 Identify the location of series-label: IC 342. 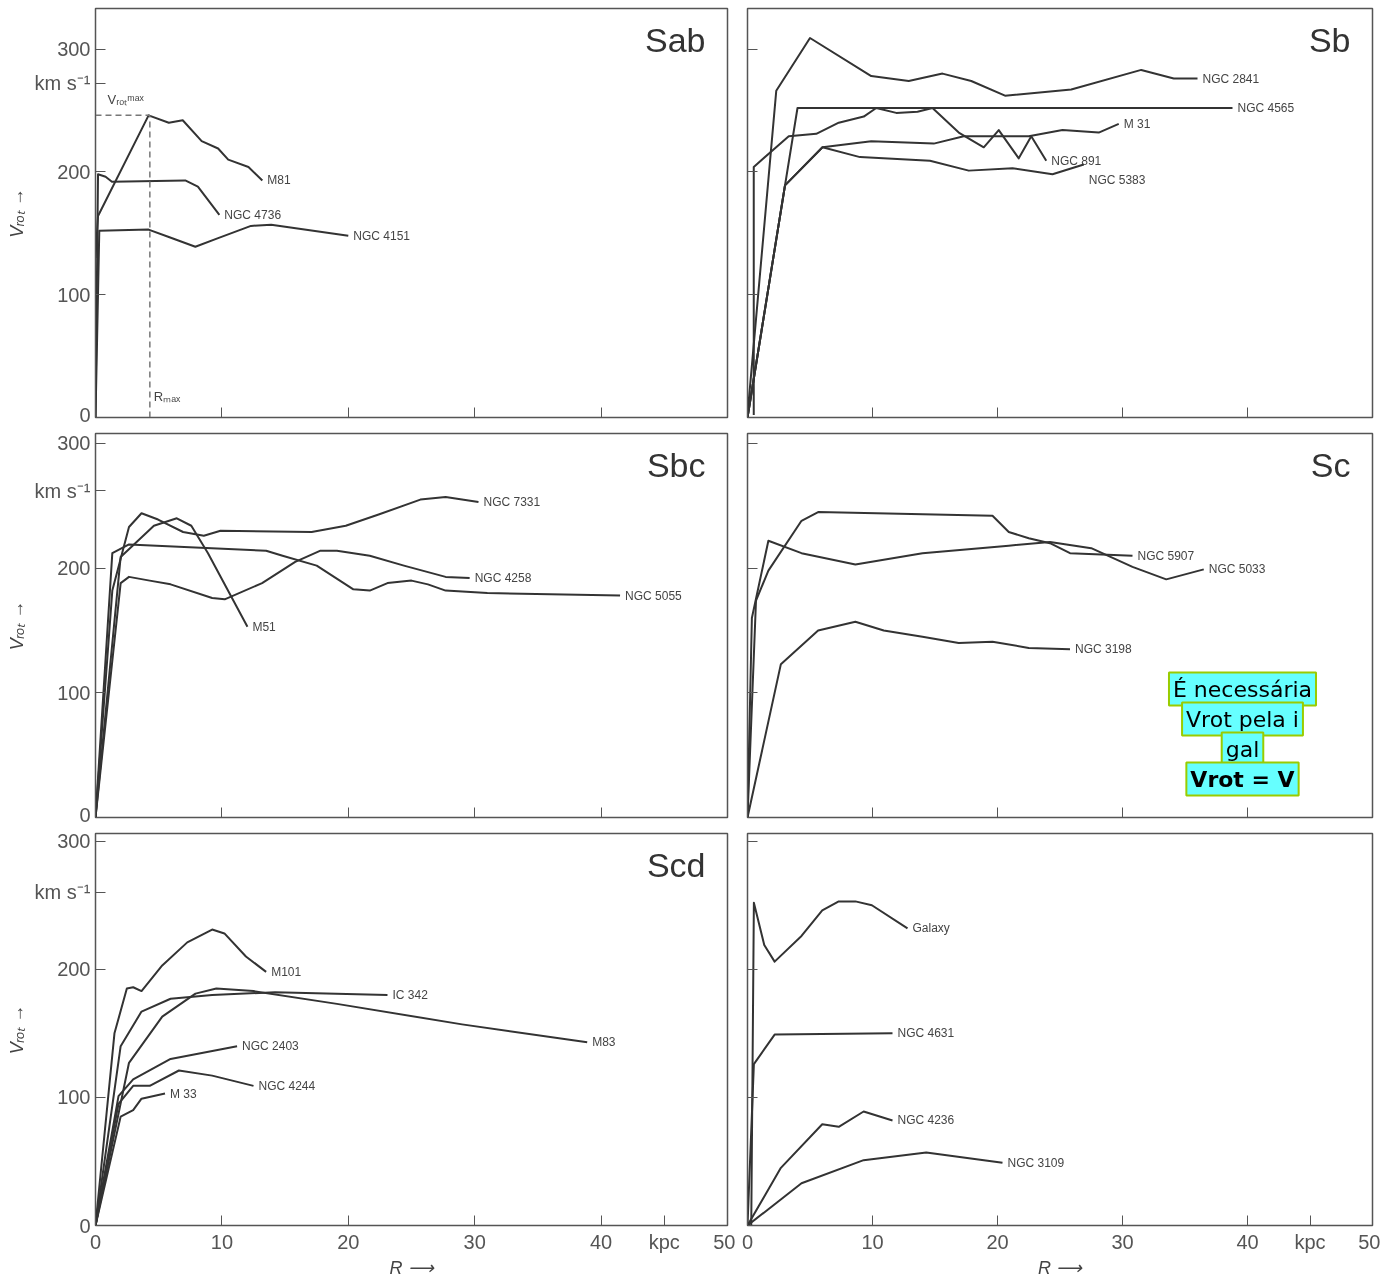
(410, 994).